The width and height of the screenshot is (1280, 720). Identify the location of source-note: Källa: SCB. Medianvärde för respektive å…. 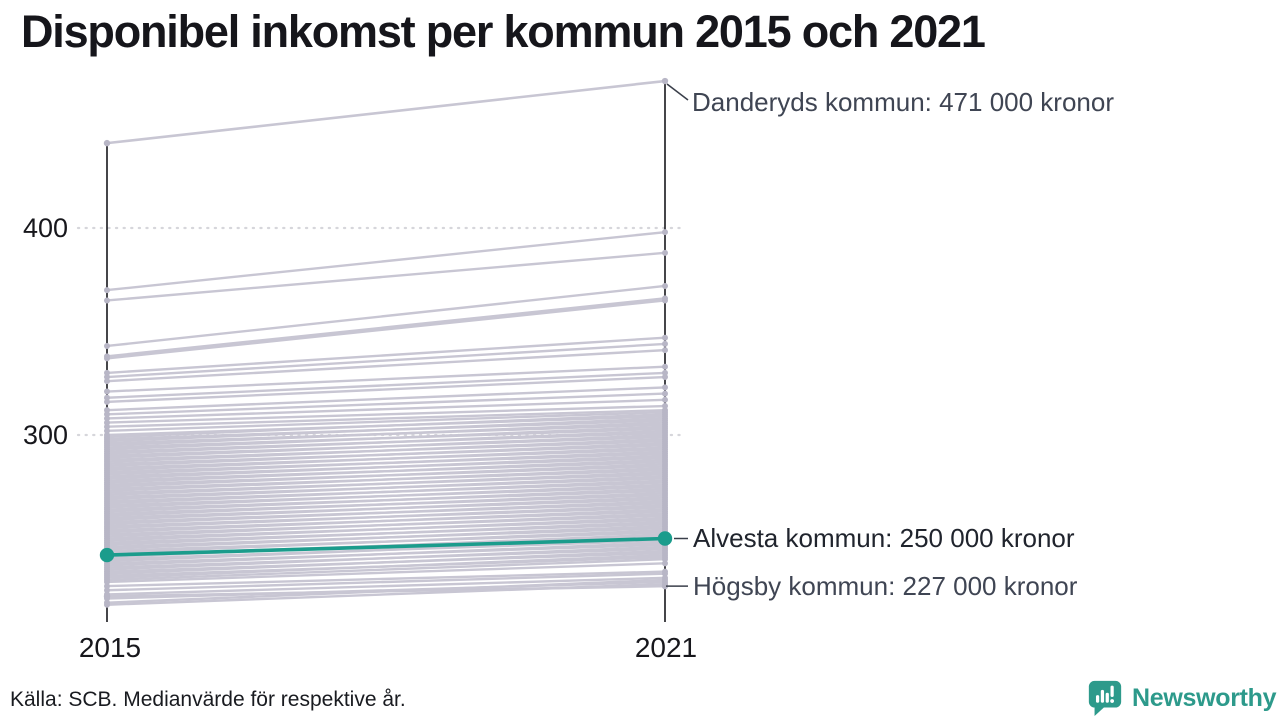
(208, 699).